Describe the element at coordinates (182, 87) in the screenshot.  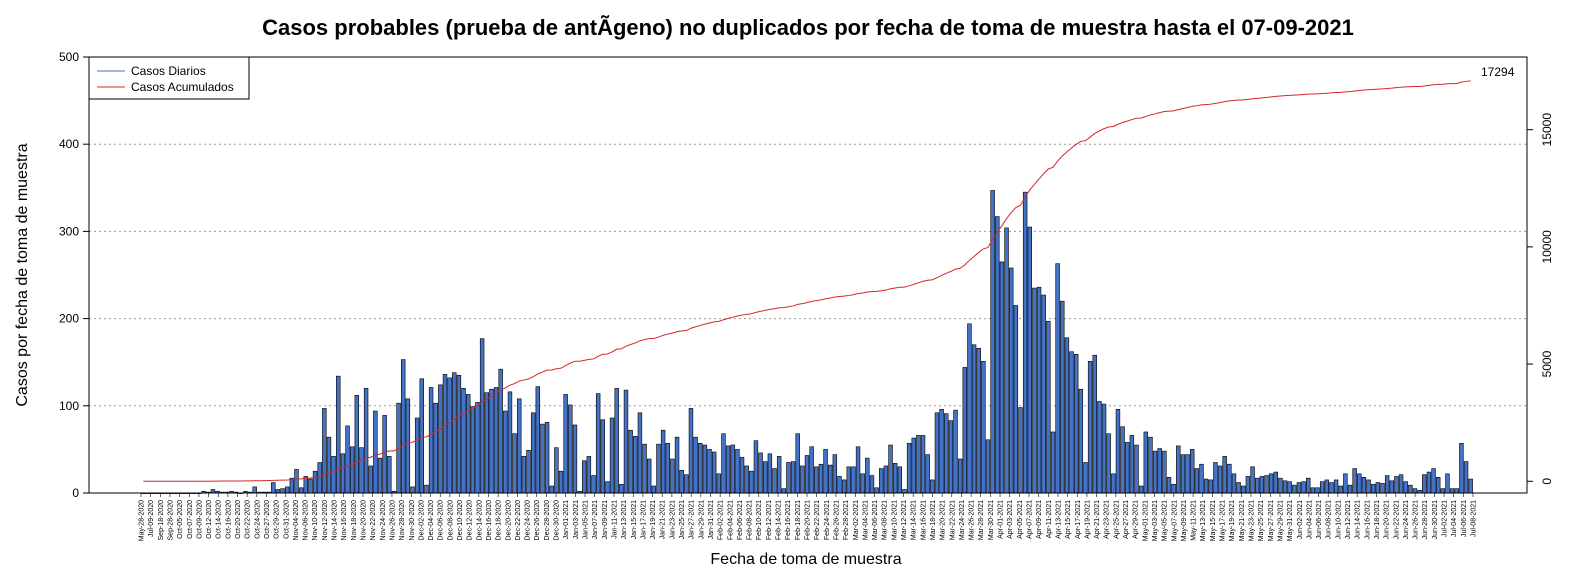
I see `legend-label-cumulative: Casos Acumulados` at that location.